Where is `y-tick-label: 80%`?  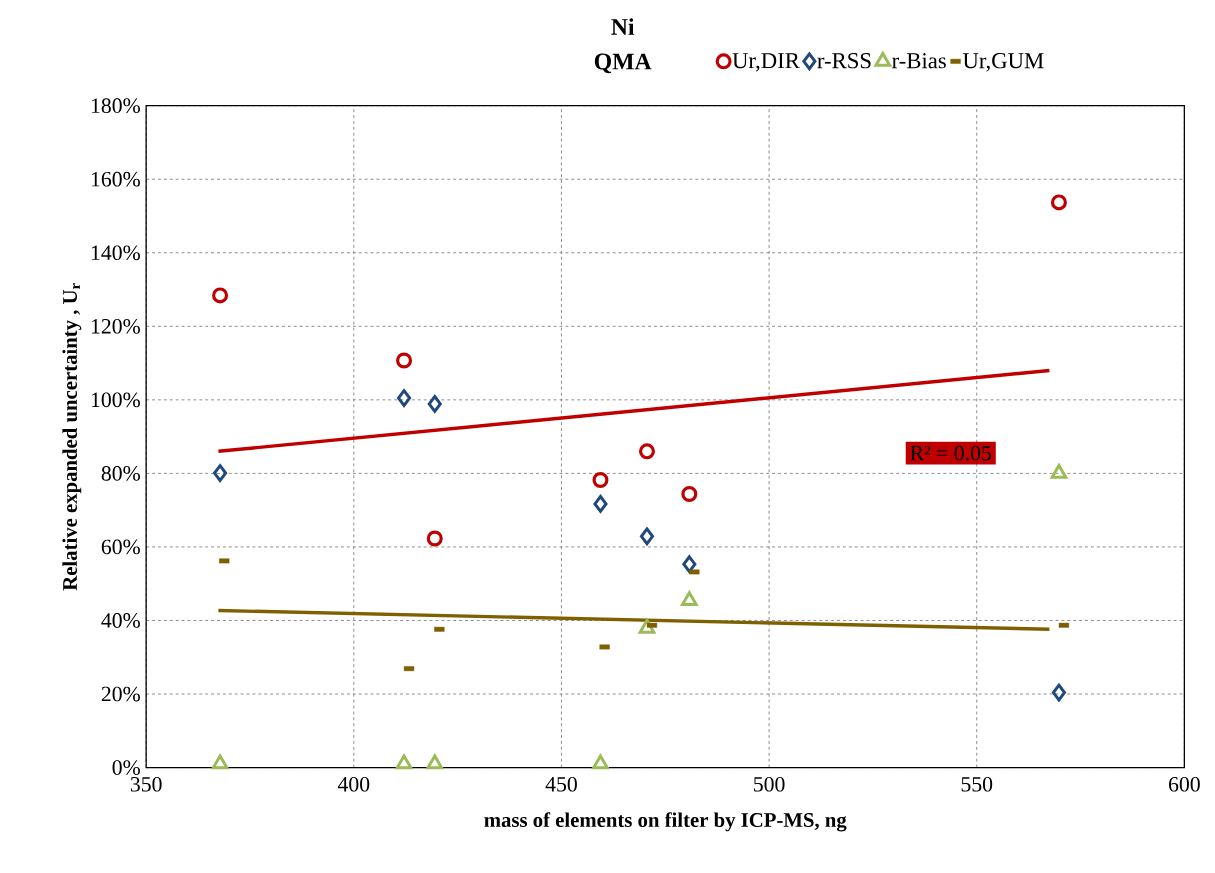 y-tick-label: 80% is located at coordinates (120, 473).